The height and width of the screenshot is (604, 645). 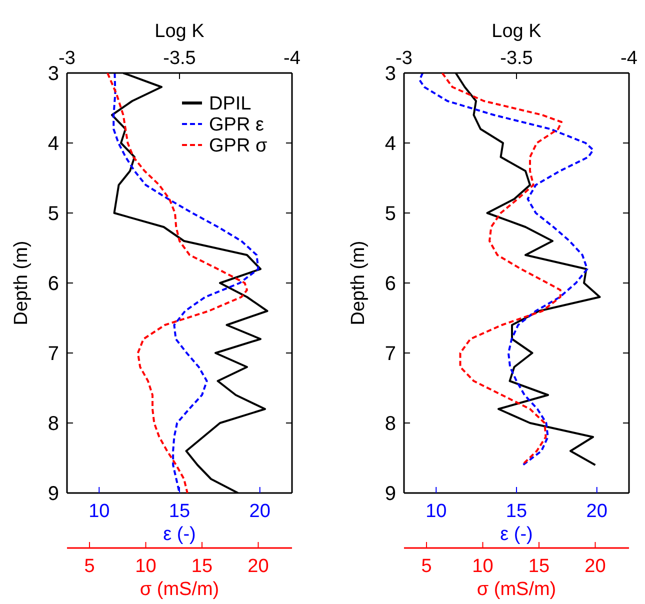 I want to click on legend-label: GPR ε, so click(x=236, y=125).